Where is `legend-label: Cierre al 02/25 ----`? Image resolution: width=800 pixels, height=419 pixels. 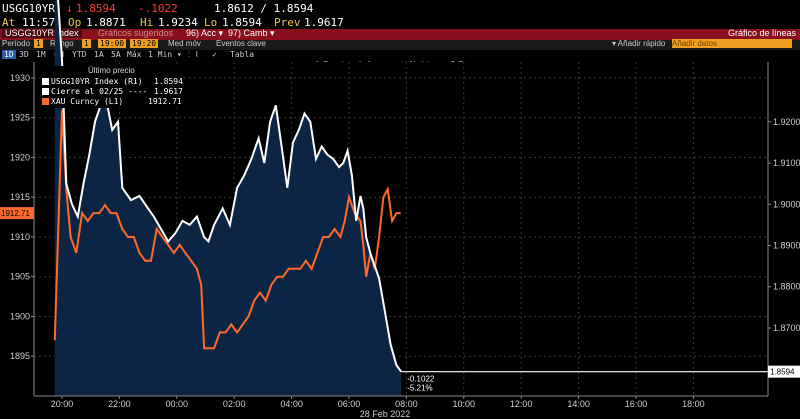
legend-label: Cierre al 02/25 ---- is located at coordinates (99, 91).